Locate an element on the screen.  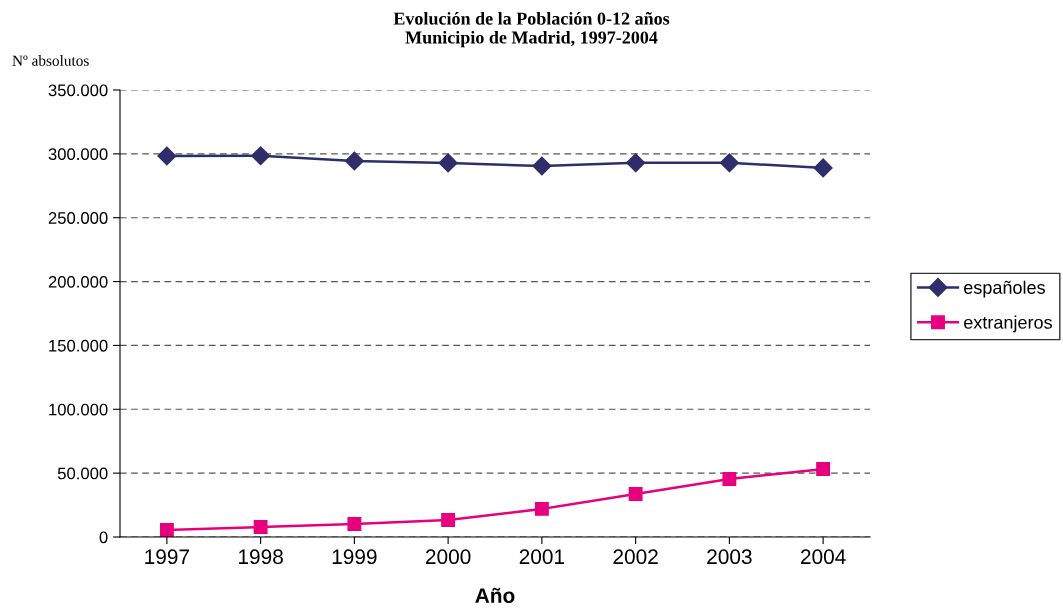
x-tick-label: 2001 is located at coordinates (542, 557).